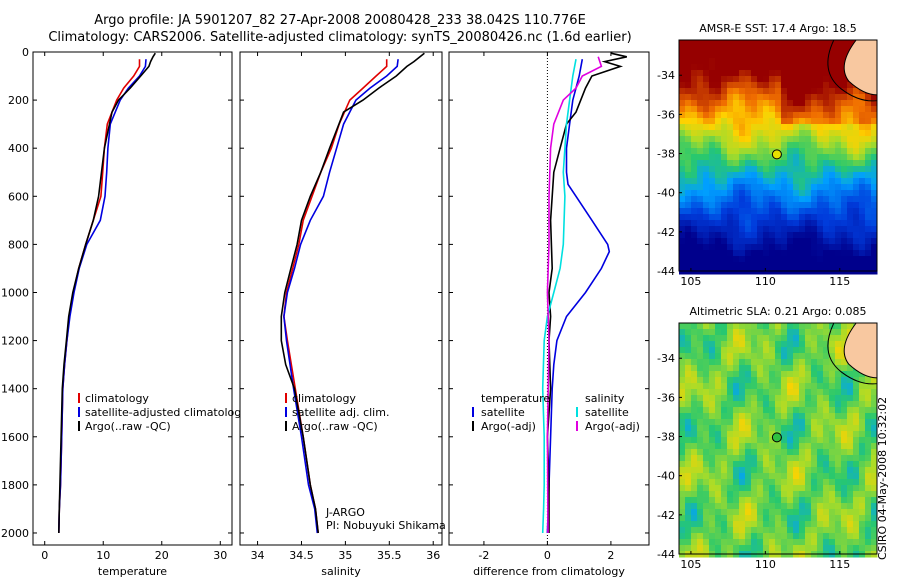 The height and width of the screenshot is (580, 900). I want to click on sla-field, so click(778, 440).